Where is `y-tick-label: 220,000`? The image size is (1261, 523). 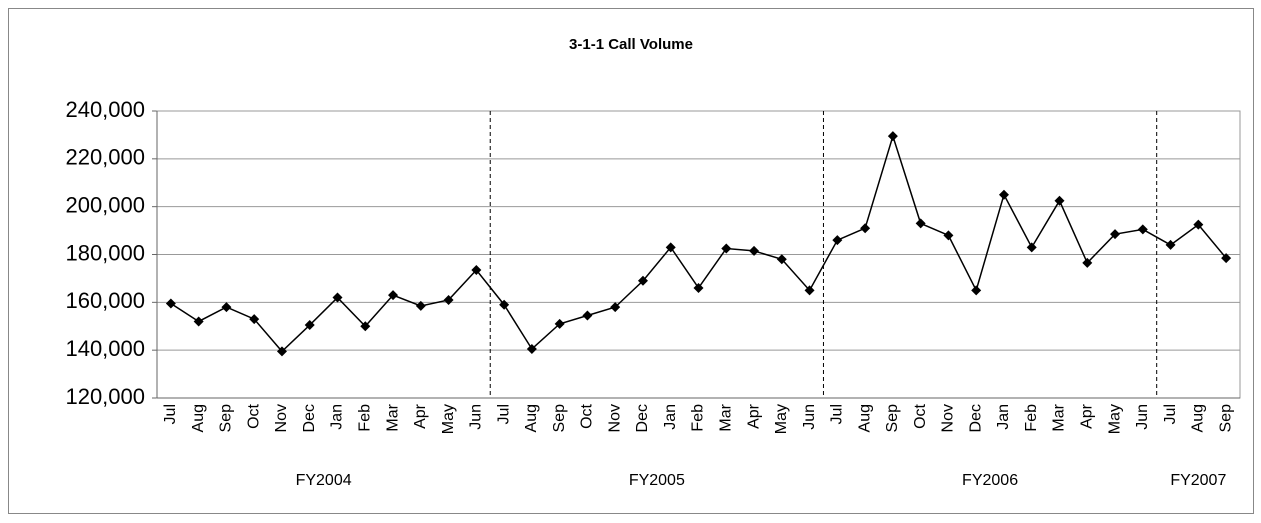 y-tick-label: 220,000 is located at coordinates (105, 157).